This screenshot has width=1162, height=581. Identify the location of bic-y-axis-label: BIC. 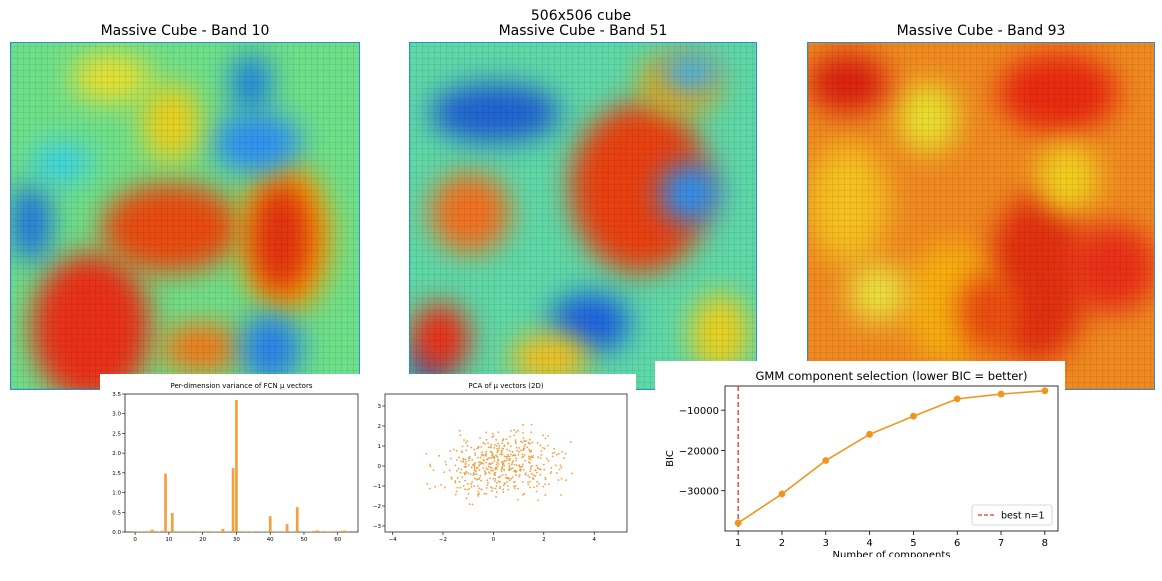
(670, 458).